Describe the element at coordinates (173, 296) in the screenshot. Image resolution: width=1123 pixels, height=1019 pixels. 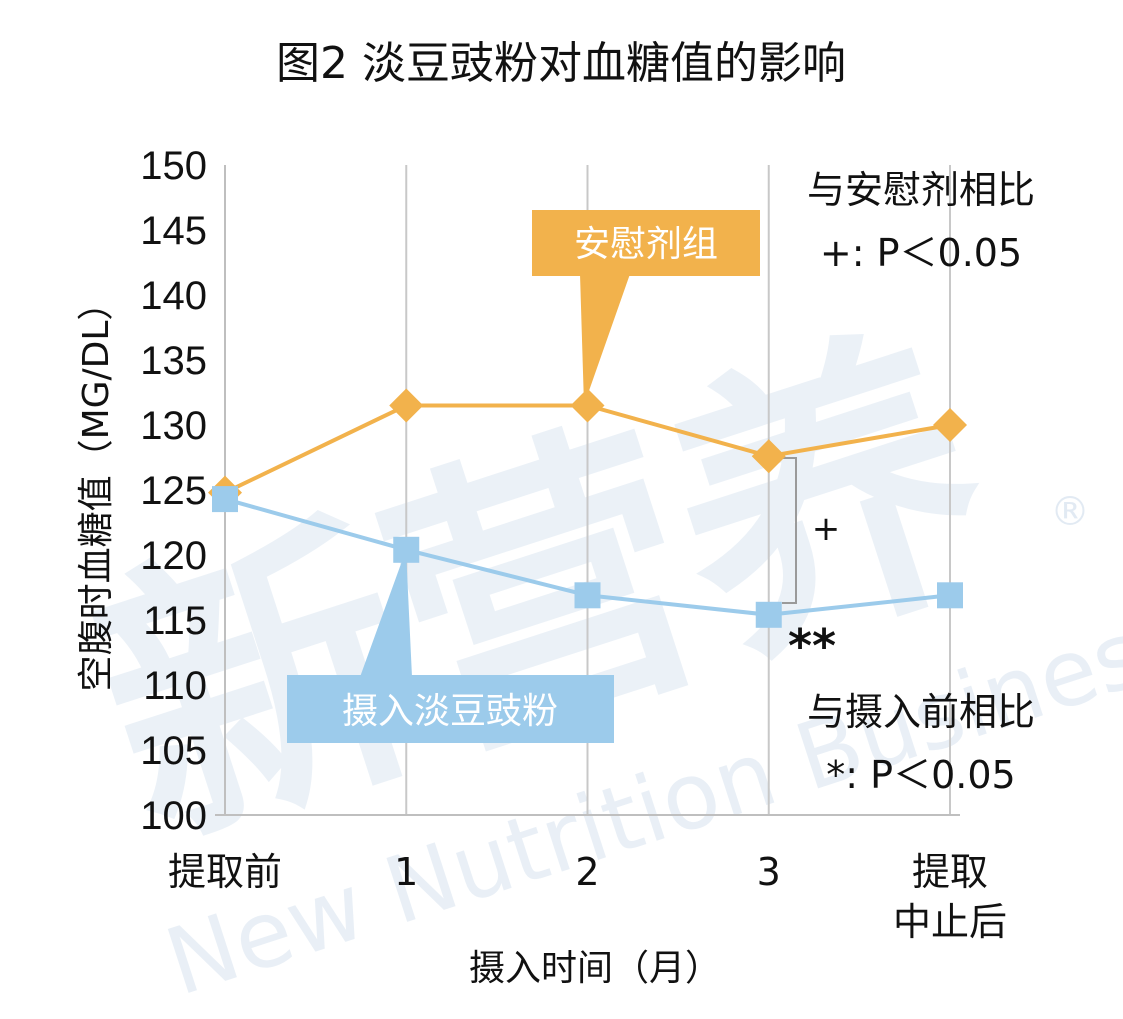
I see `y-tick-label: 140` at that location.